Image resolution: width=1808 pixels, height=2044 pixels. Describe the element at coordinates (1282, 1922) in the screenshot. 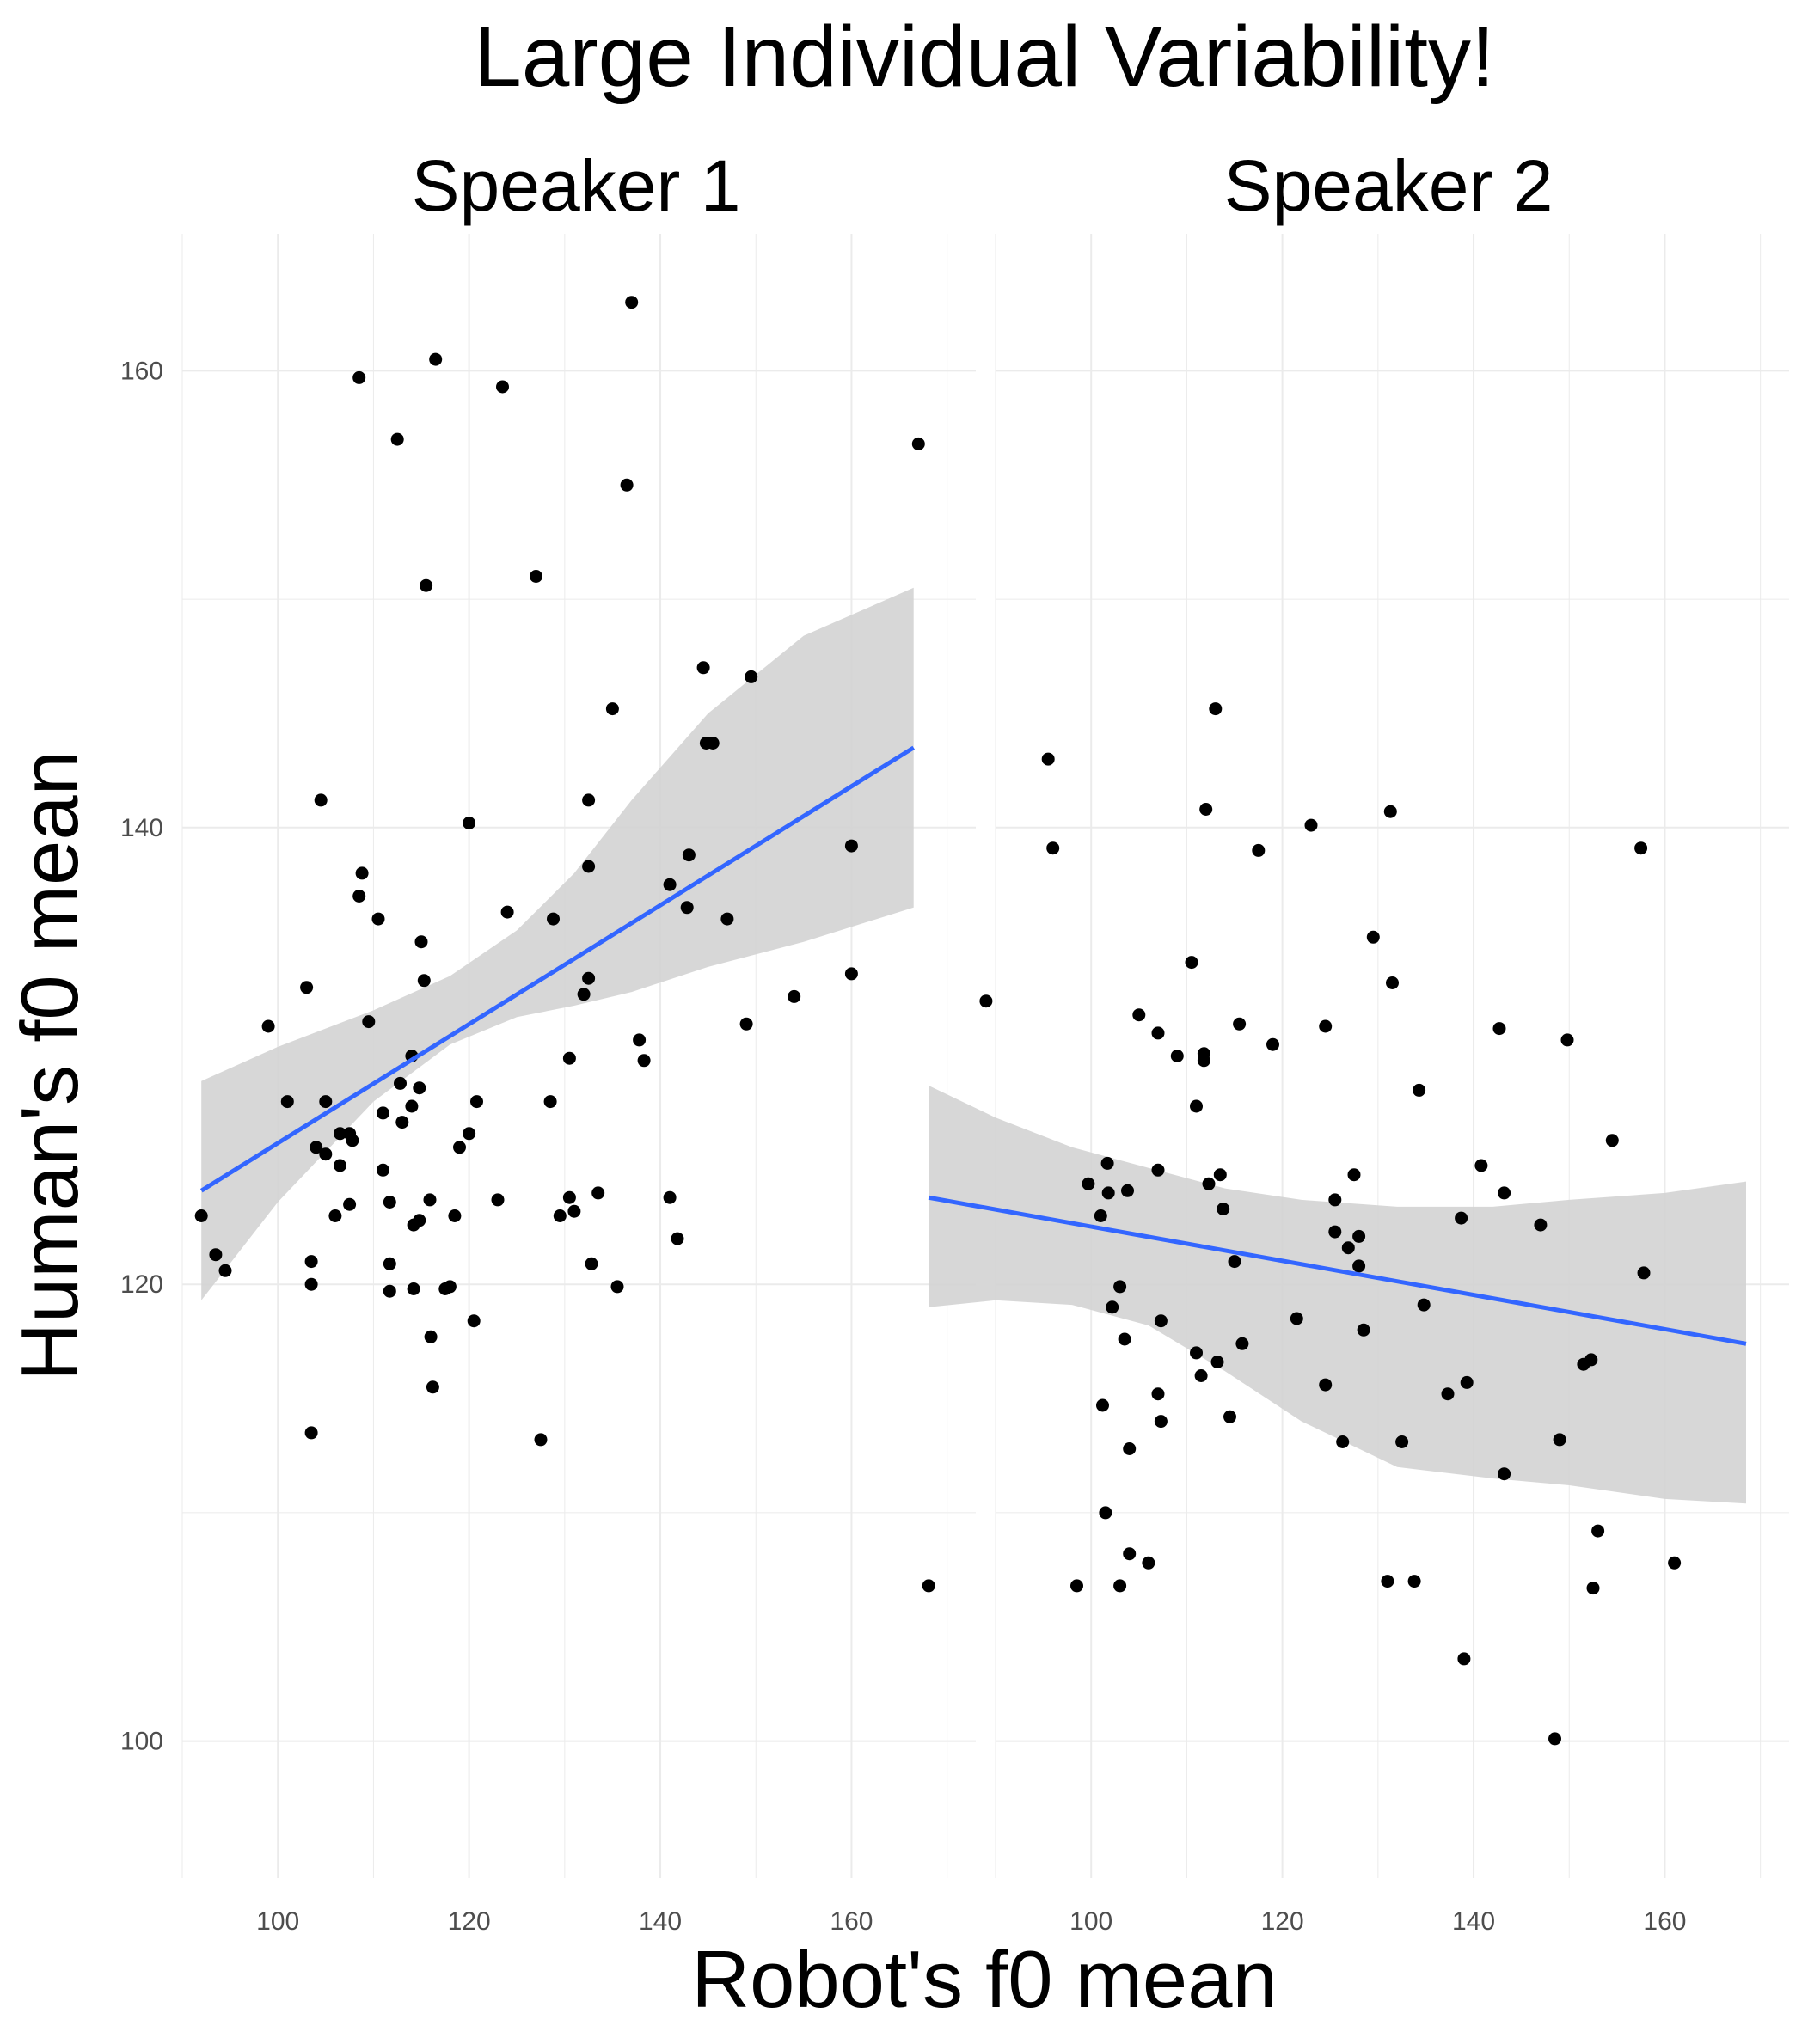

I see `x-tick-label: 120` at that location.